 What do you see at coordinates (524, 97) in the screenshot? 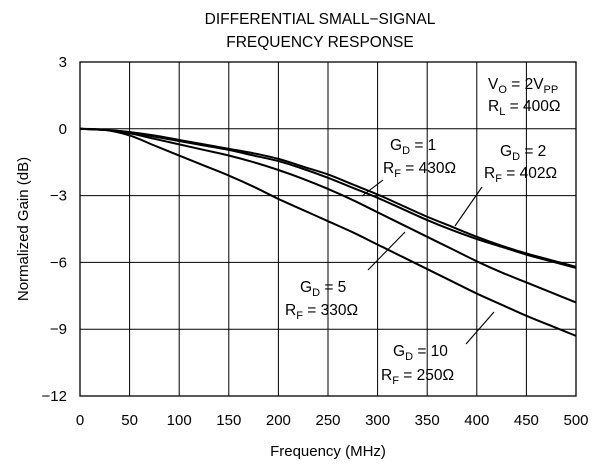
I see `conditions-annotation: VO = 2VPP RL = 400Ω` at bounding box center [524, 97].